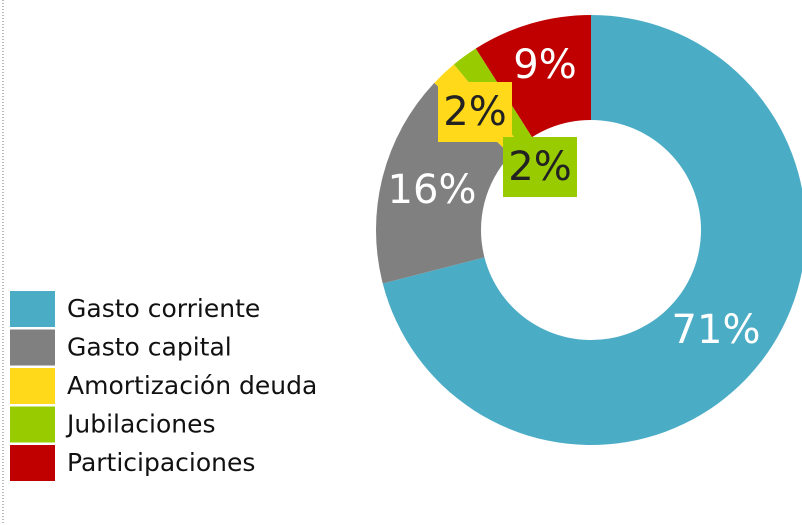 This screenshot has width=802, height=525. What do you see at coordinates (161, 462) in the screenshot?
I see `legend-label: Participaciones` at bounding box center [161, 462].